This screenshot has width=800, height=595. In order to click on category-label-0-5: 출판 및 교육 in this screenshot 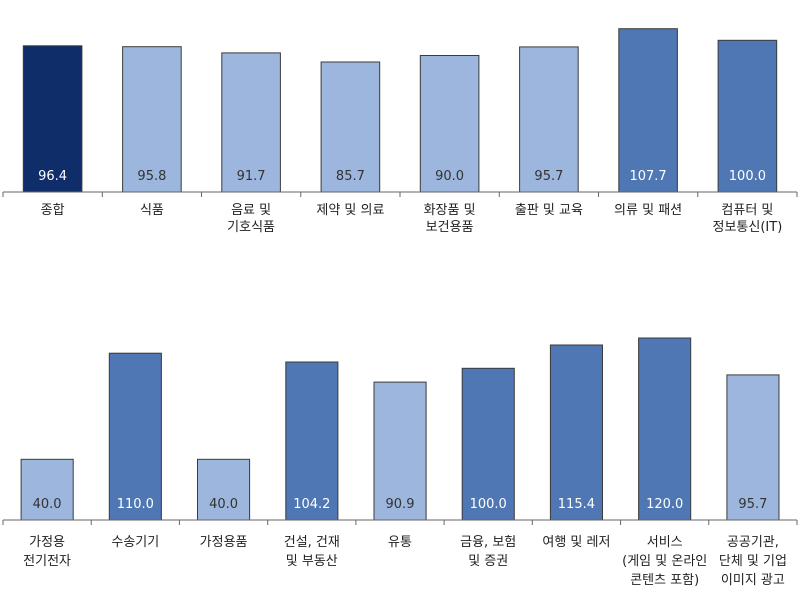, I will do `click(549, 210)`.